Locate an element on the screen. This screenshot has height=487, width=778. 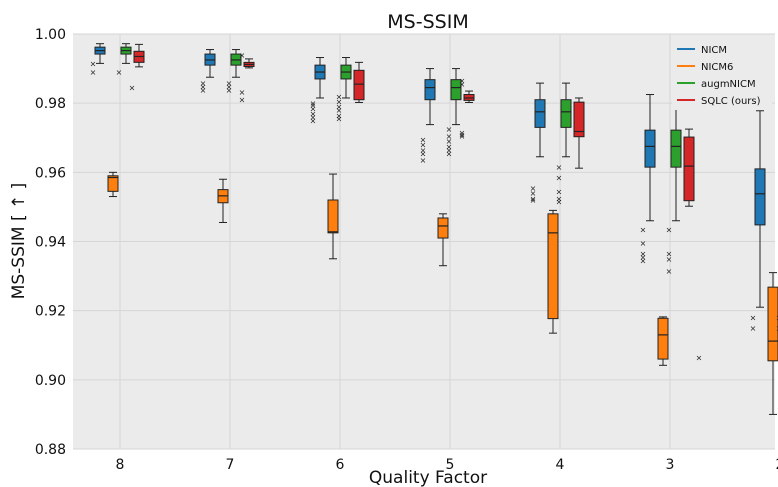
box-augmnicm-q7: ××× is located at coordinates (234, 72).